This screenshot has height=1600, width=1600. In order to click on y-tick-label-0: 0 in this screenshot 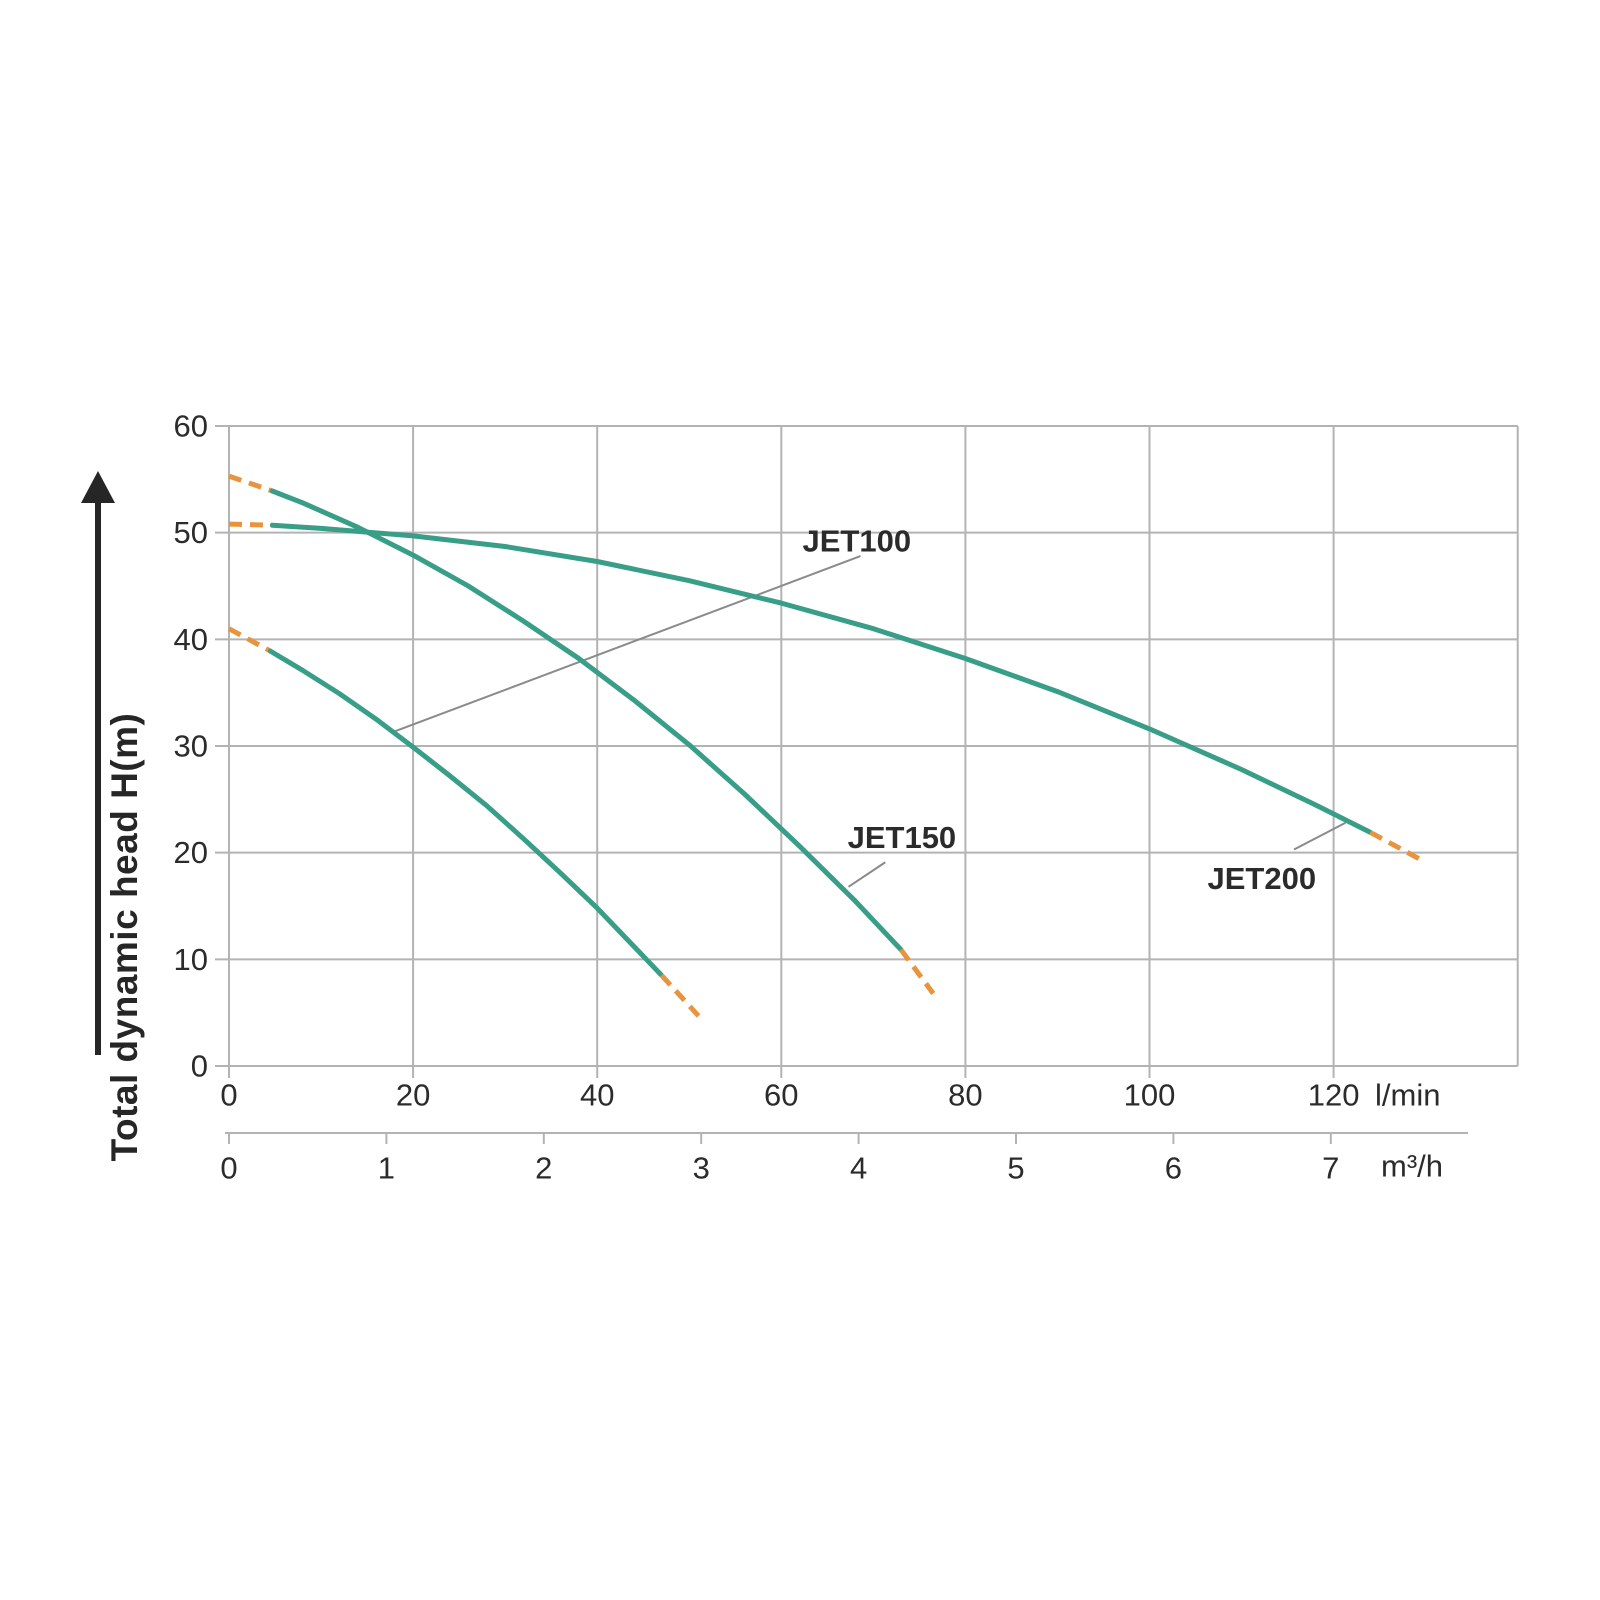, I will do `click(199, 1066)`.